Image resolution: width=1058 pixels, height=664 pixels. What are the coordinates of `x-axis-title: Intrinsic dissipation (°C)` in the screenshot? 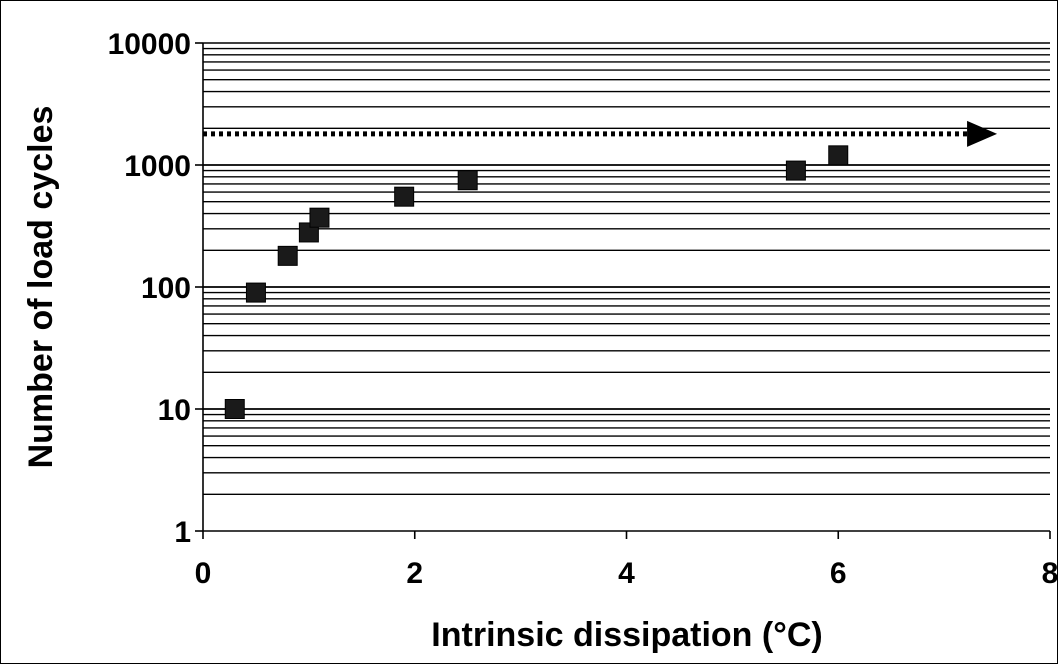 It's located at (626, 635).